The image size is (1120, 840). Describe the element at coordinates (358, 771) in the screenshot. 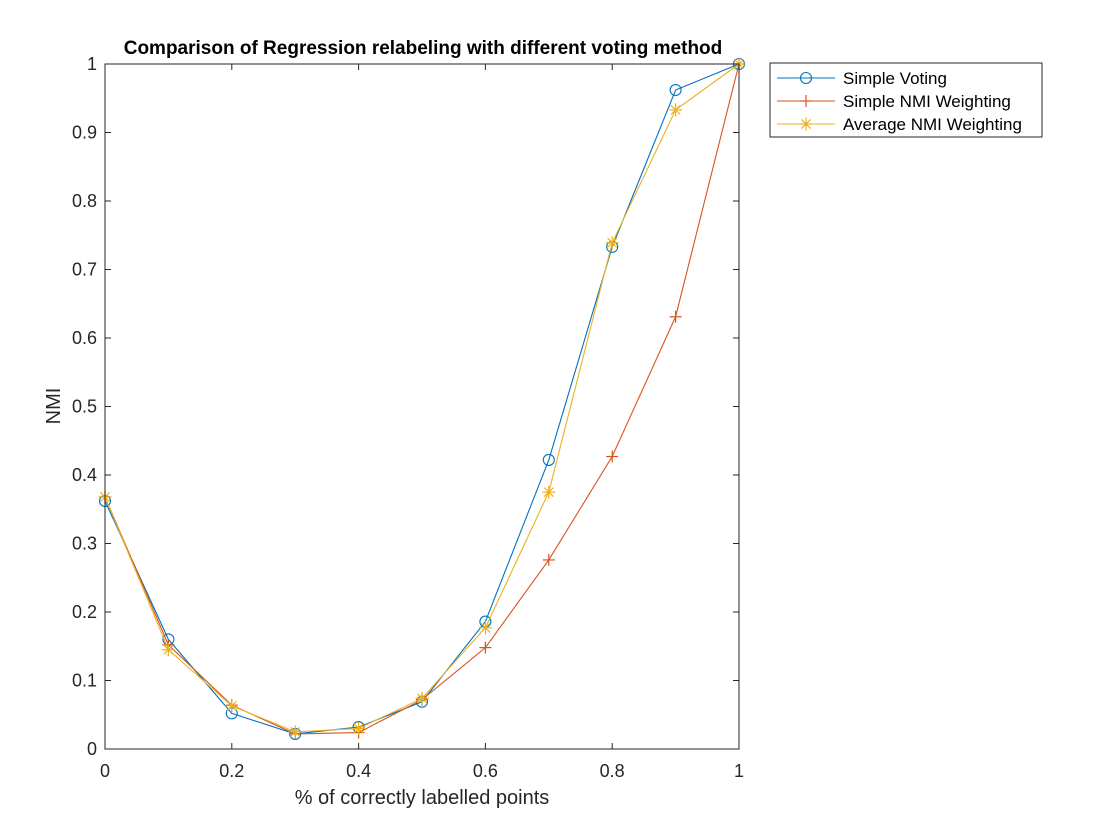

I see `x-tick-label: 0.4` at that location.